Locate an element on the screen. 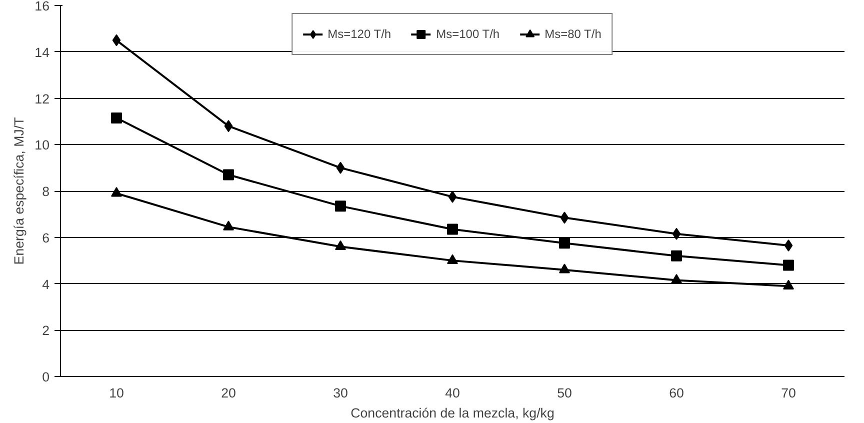  y-tick-label: 0 is located at coordinates (46, 377).